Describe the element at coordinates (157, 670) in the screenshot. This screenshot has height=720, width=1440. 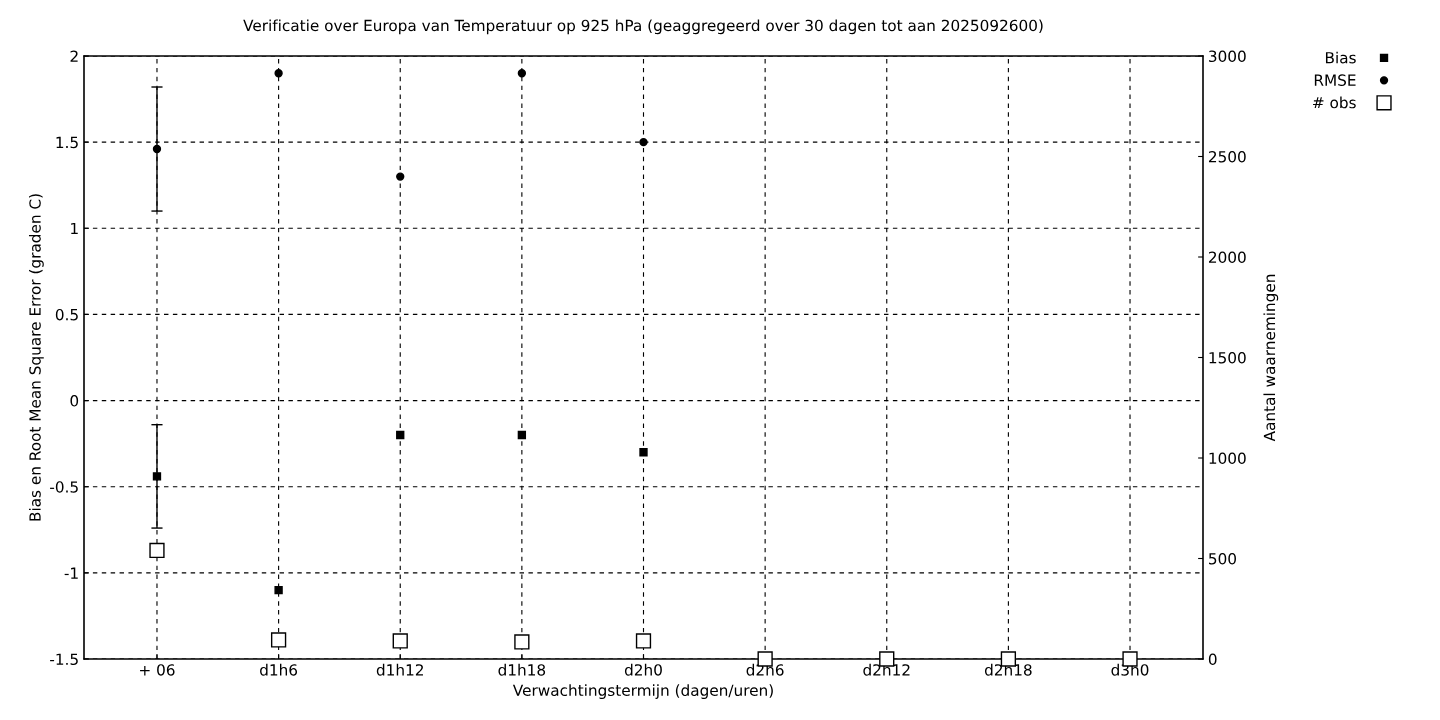
I see `x-tick-label: + 06` at that location.